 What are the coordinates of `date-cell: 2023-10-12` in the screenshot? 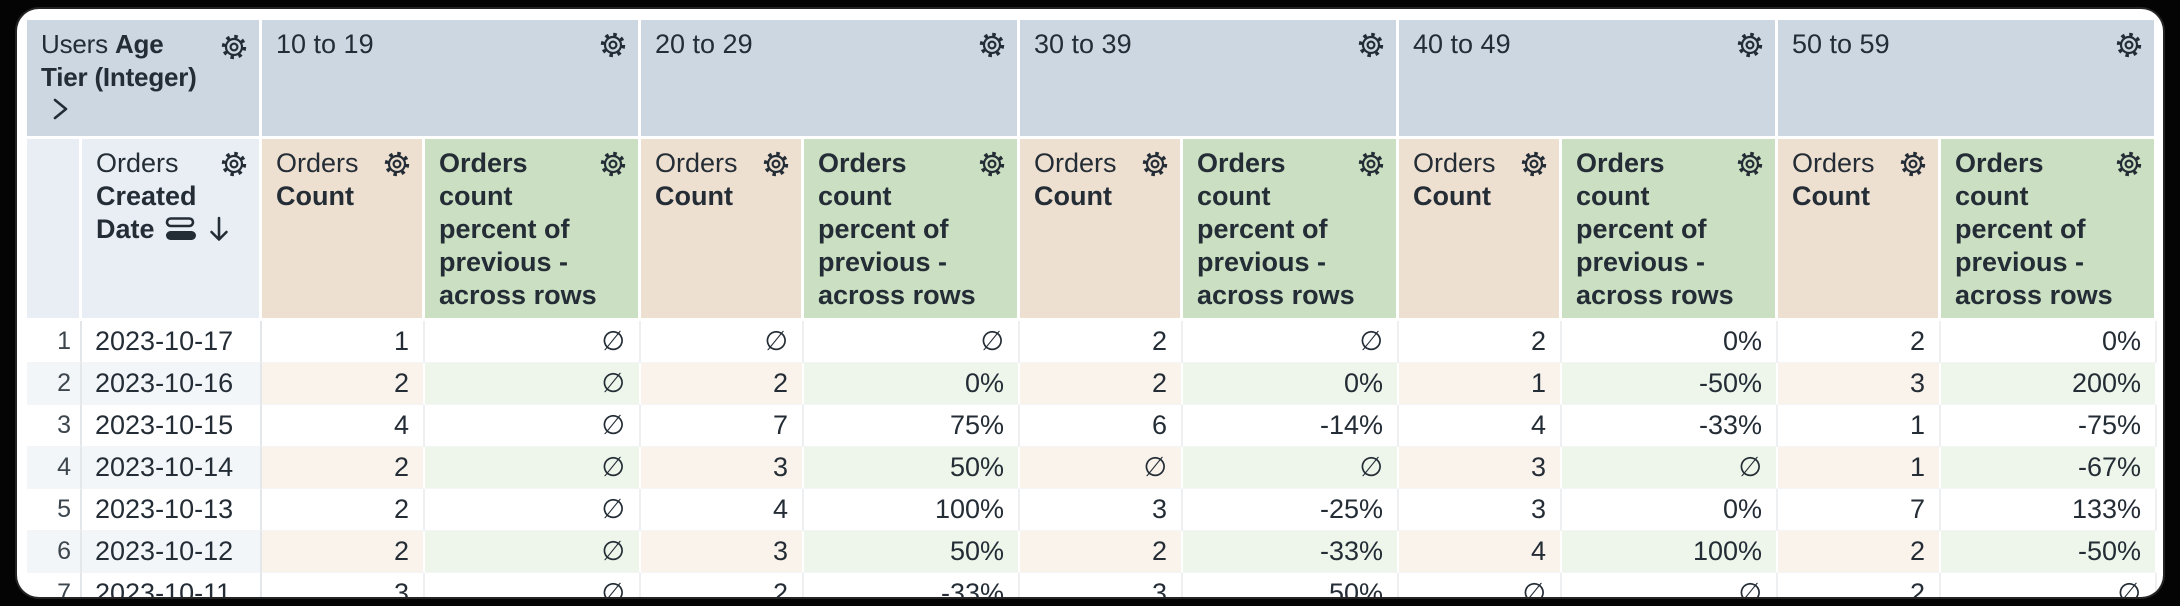 It's located at (172, 552).